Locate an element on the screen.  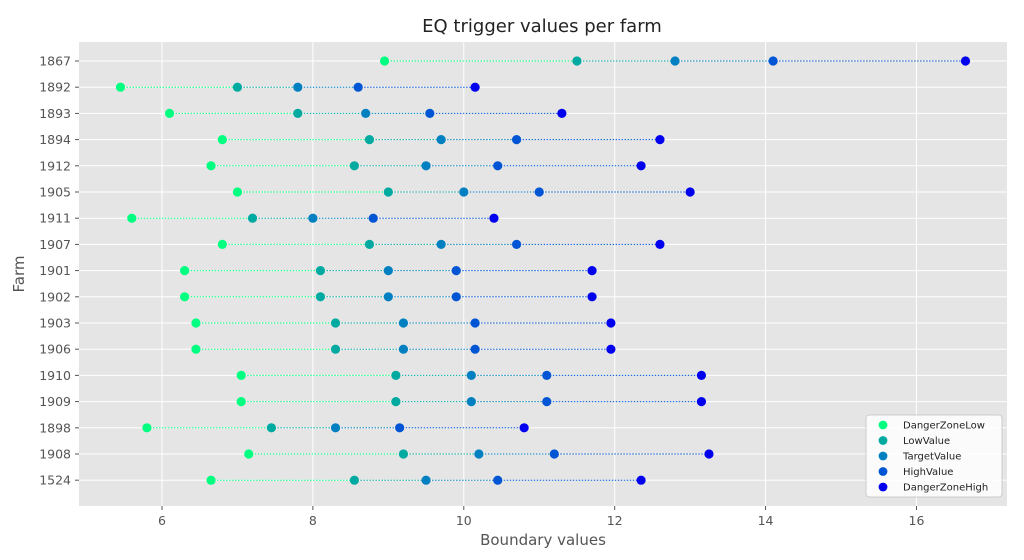
legend-box is located at coordinates (934, 456).